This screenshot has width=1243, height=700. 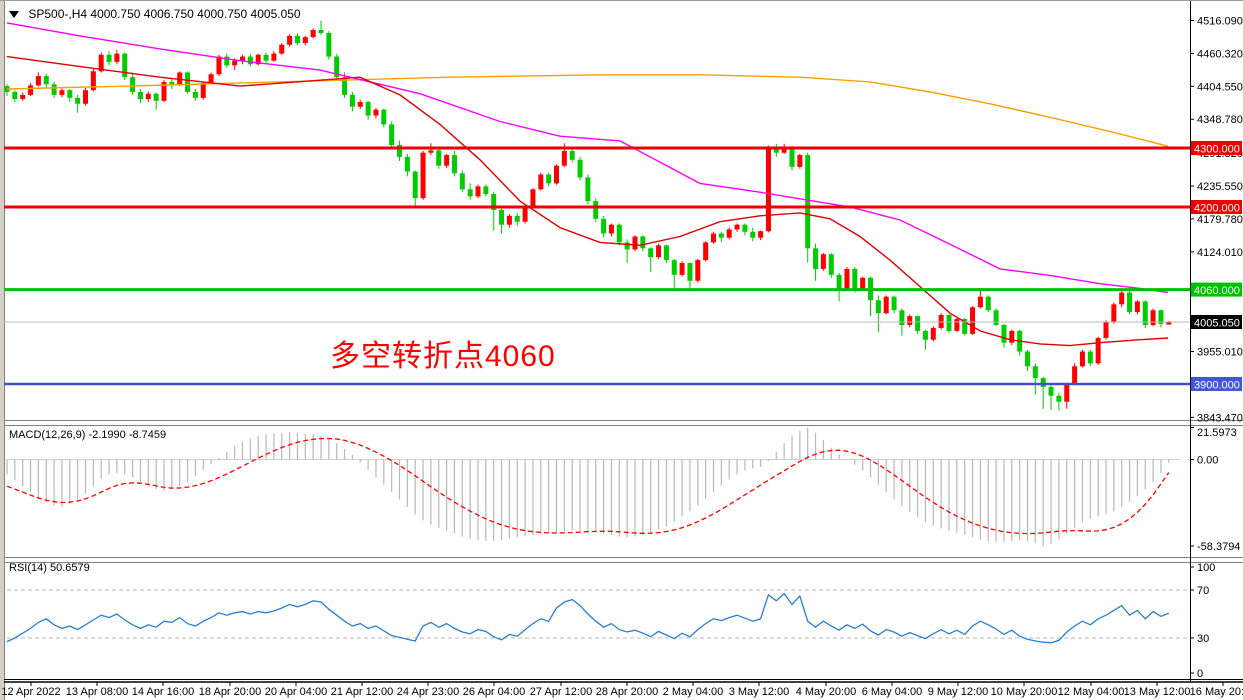 I want to click on time-axis-label: 28 Apr 20:00, so click(x=627, y=692).